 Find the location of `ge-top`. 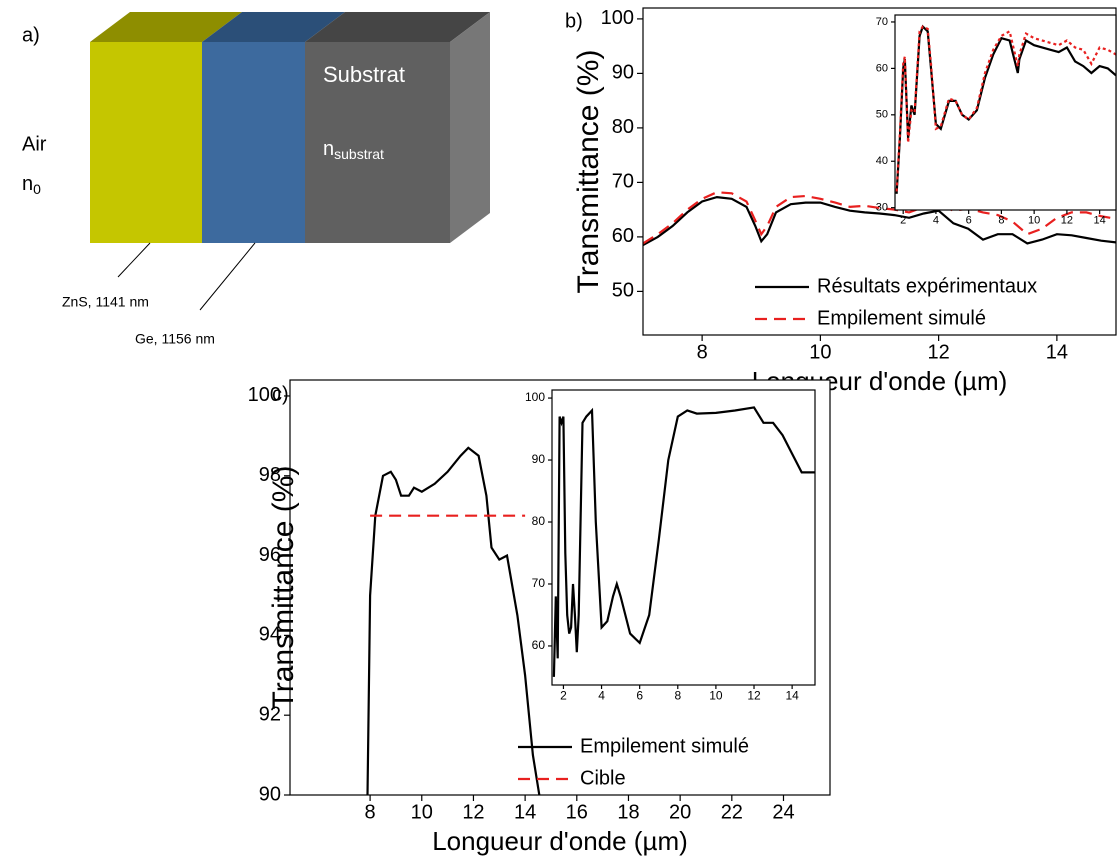

ge-top is located at coordinates (273, 27).